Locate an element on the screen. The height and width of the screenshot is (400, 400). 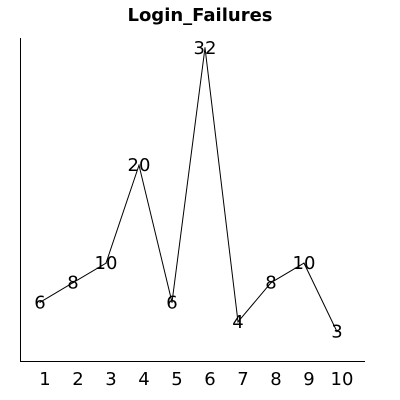
data-label-3: 10 is located at coordinates (106, 263).